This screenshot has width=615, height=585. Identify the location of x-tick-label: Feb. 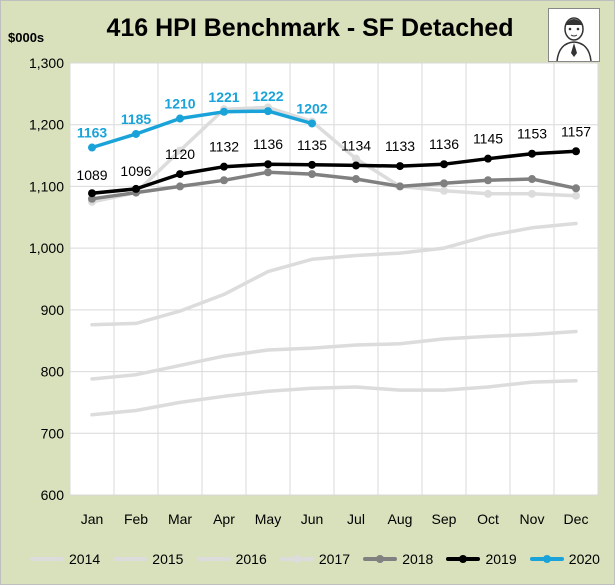
(136, 519).